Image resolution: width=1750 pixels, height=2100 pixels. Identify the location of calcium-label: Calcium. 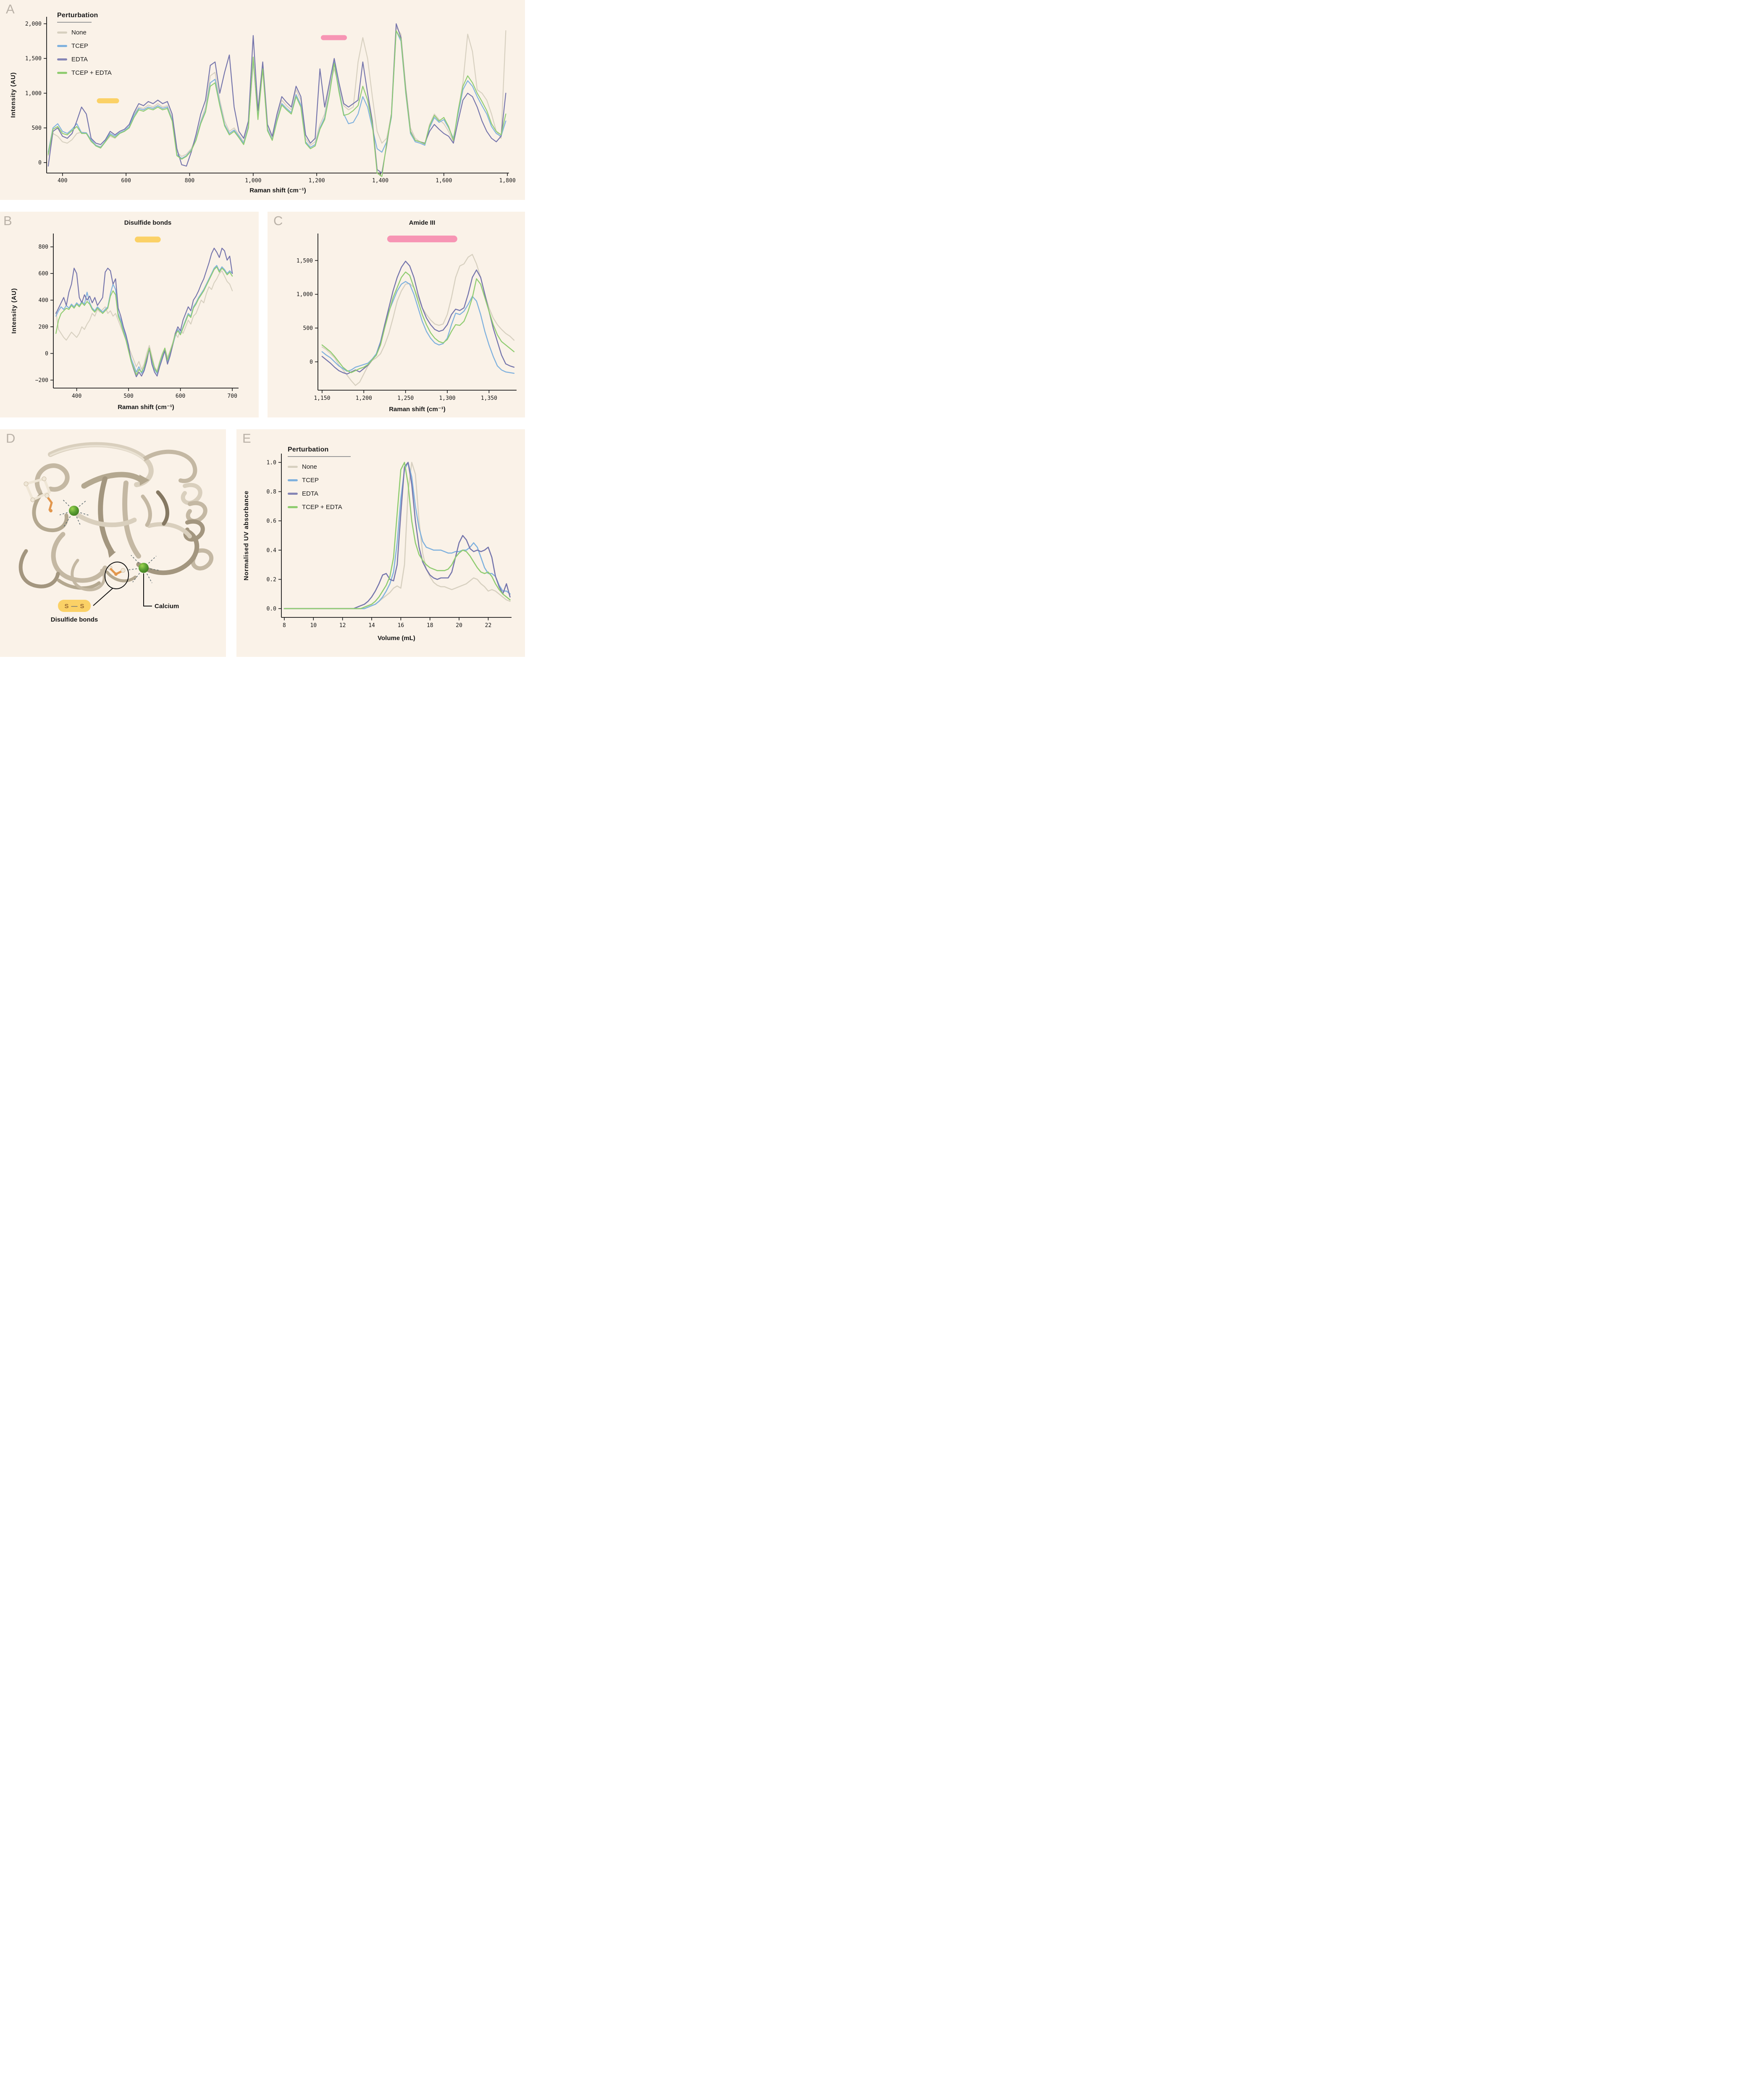
(167, 606).